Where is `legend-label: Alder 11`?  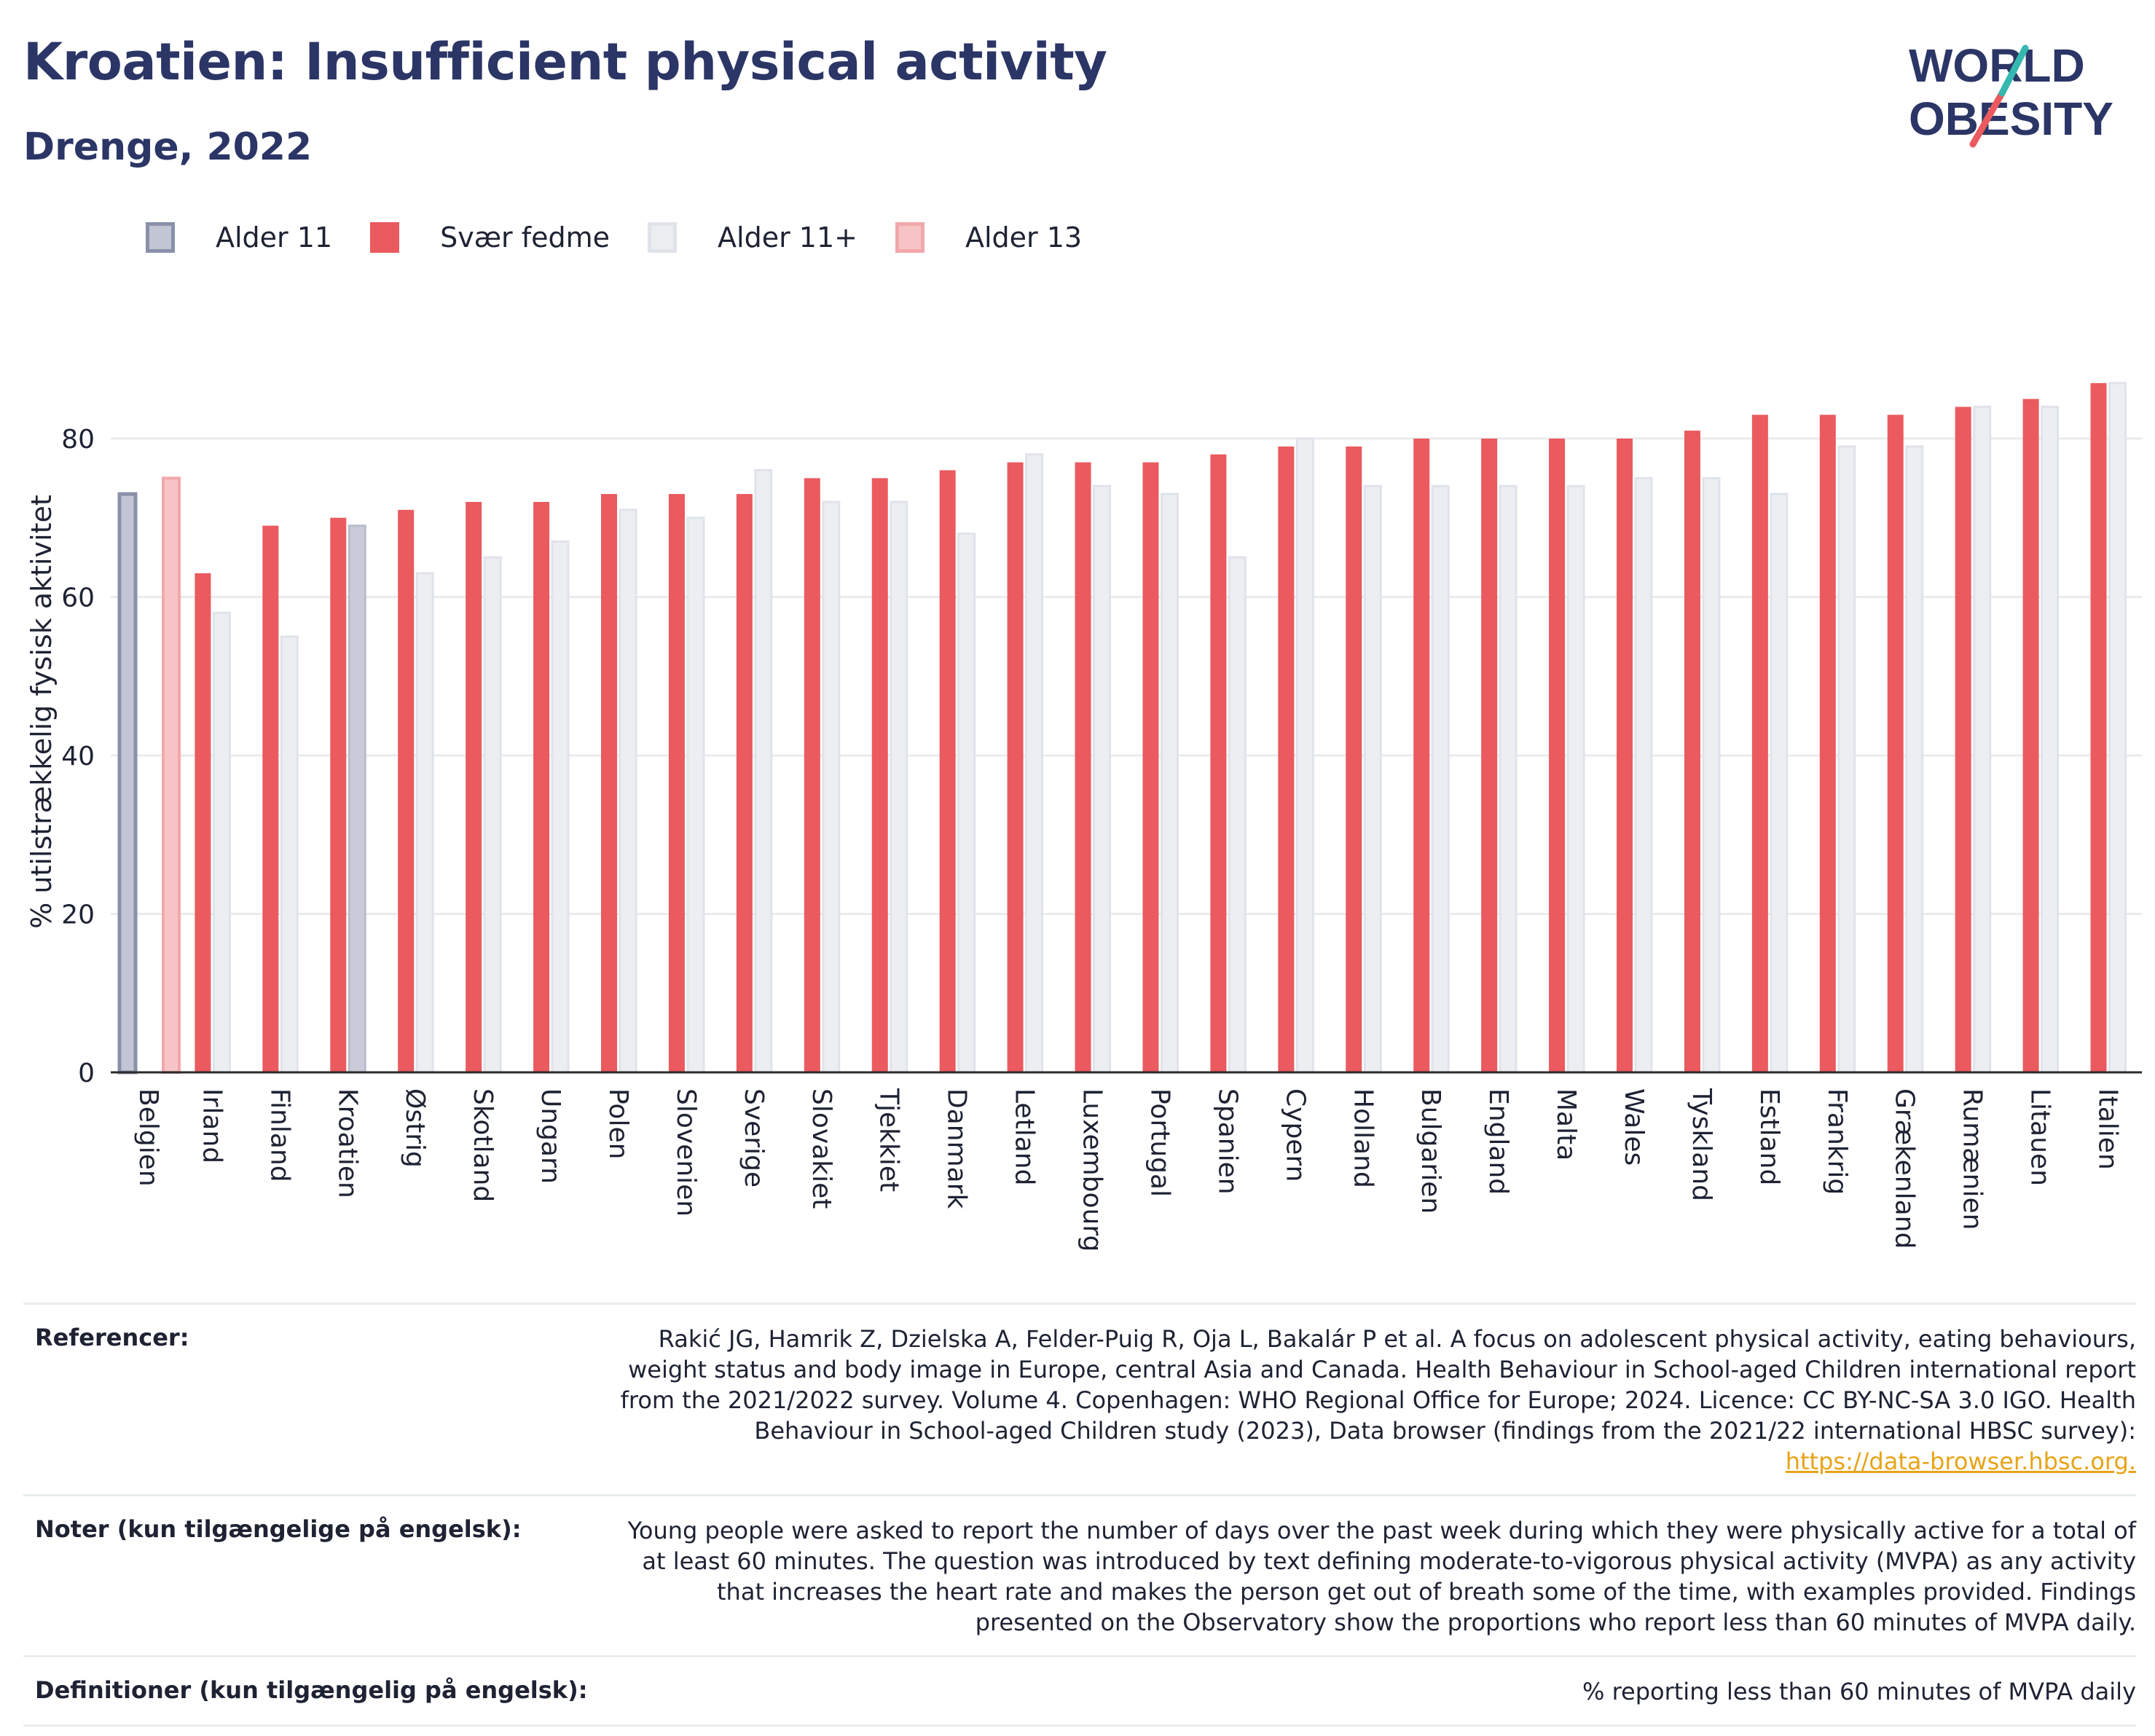
legend-label: Alder 11 is located at coordinates (274, 237).